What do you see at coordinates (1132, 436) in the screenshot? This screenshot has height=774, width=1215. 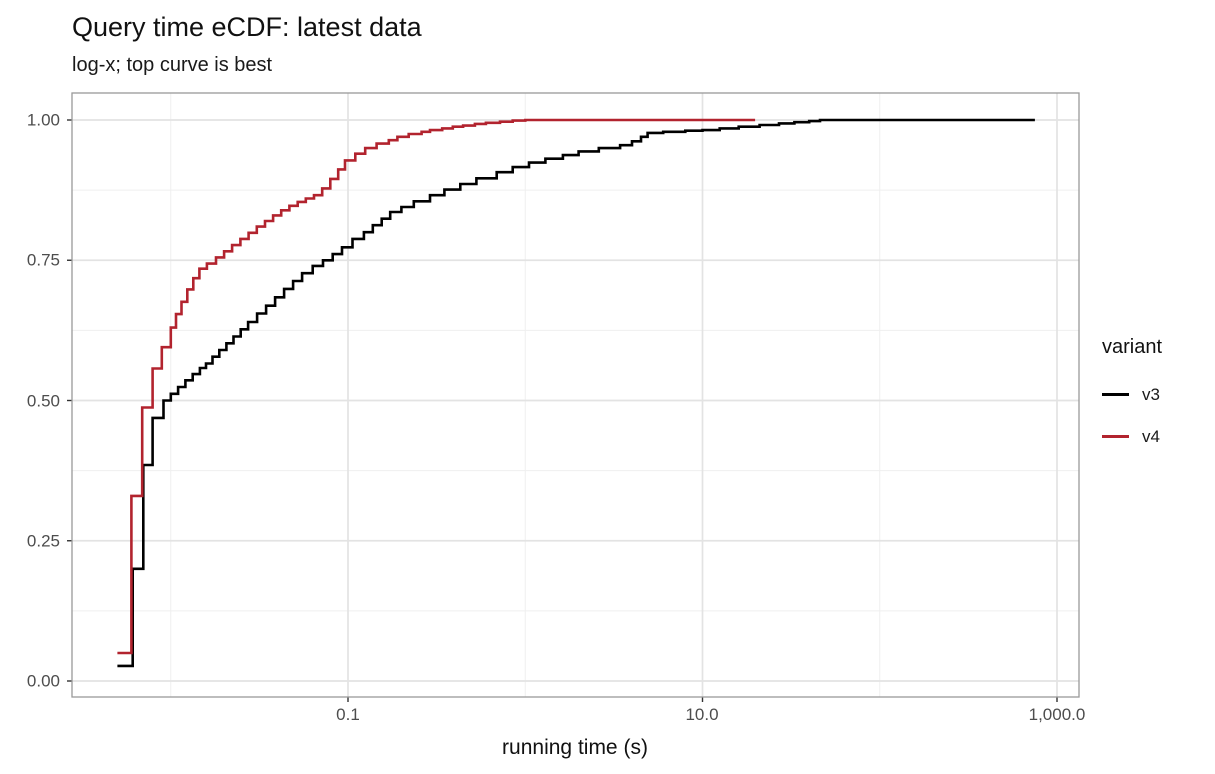 I see `legend-item-v4: v4` at bounding box center [1132, 436].